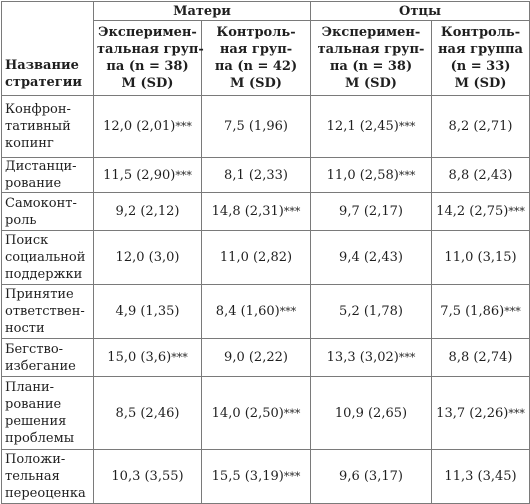  I want to click on mean-sd-value: 8,8 (2,43), so click(480, 175).